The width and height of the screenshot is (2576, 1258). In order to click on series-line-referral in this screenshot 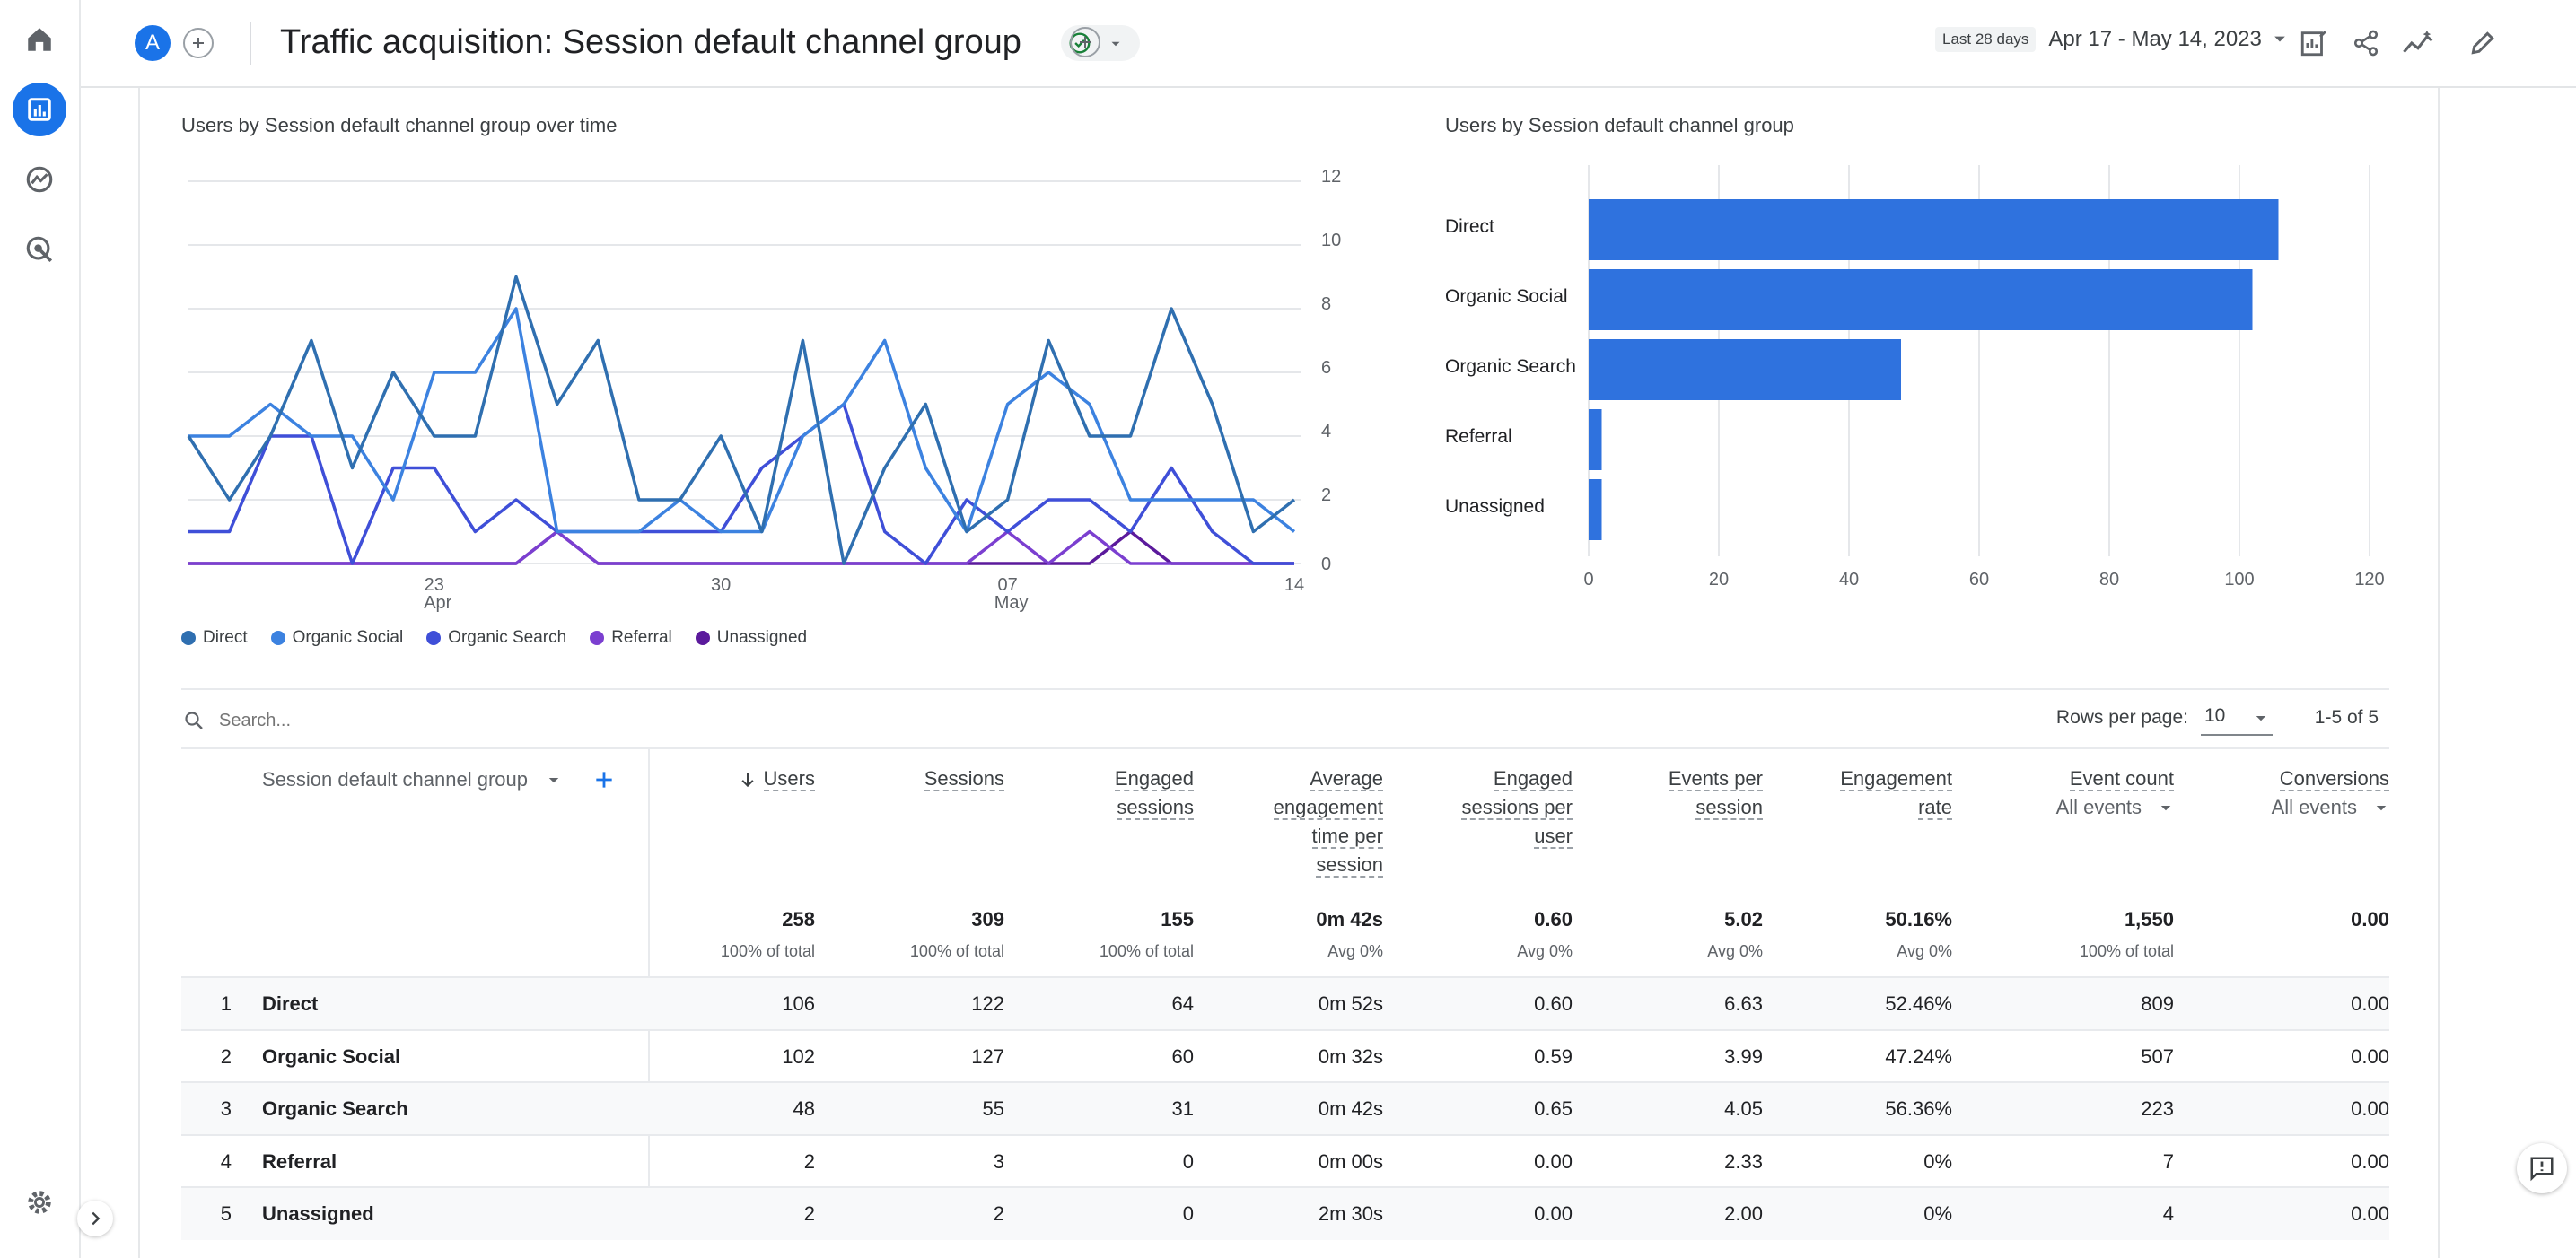, I will do `click(741, 547)`.